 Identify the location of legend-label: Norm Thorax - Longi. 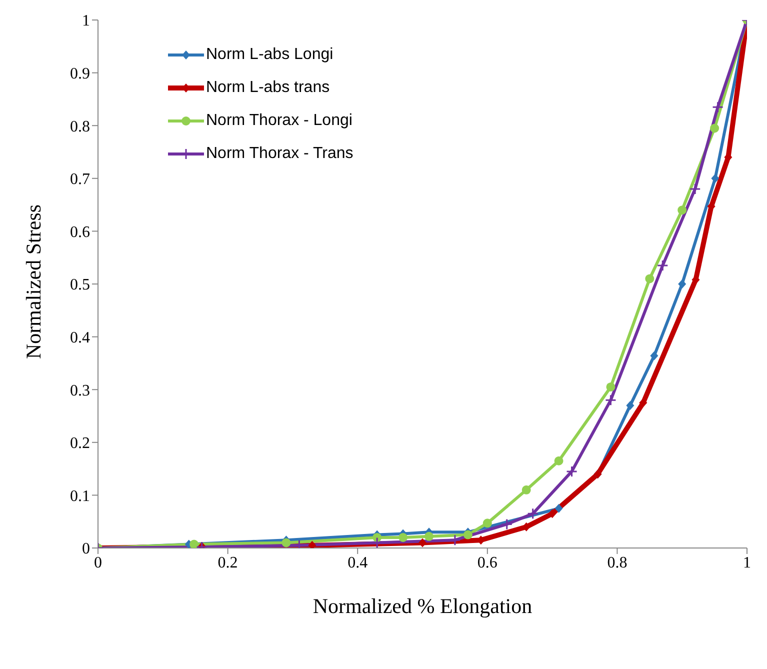
(279, 121).